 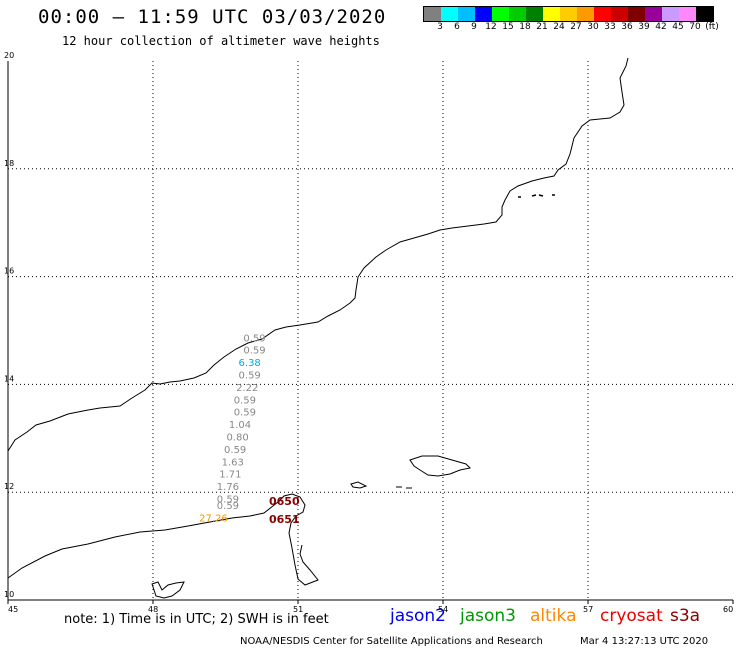 I want to click on colorbar-label: 39, so click(x=644, y=27).